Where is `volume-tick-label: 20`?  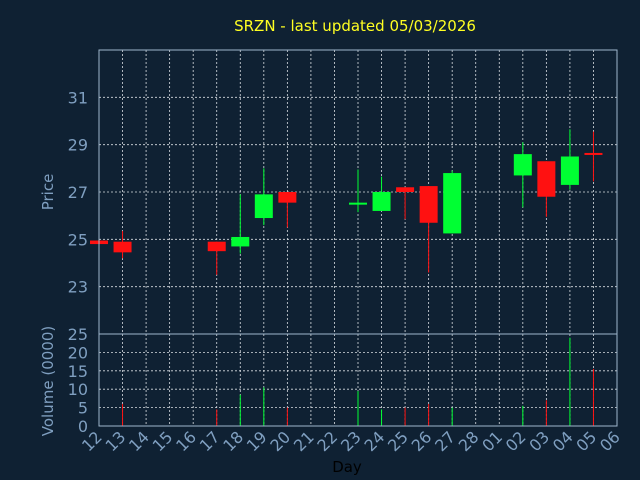 volume-tick-label: 20 is located at coordinates (78, 352).